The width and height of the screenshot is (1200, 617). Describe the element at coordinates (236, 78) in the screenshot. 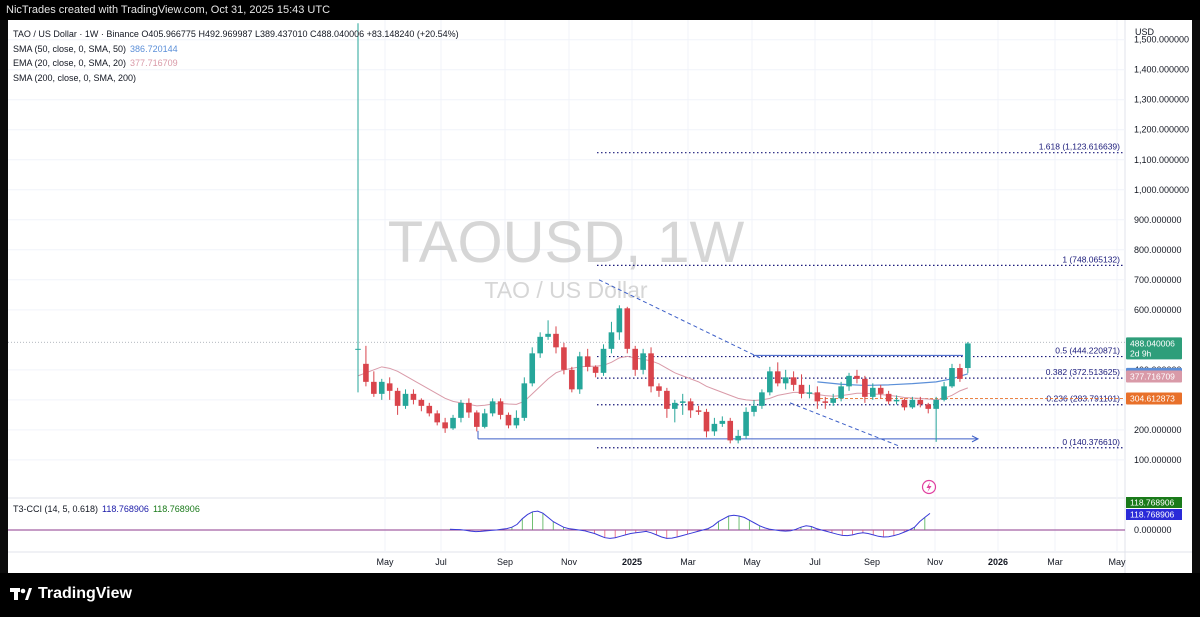

I see `sma200-legend: SMA (200, close, 0, SMA, 200)` at that location.